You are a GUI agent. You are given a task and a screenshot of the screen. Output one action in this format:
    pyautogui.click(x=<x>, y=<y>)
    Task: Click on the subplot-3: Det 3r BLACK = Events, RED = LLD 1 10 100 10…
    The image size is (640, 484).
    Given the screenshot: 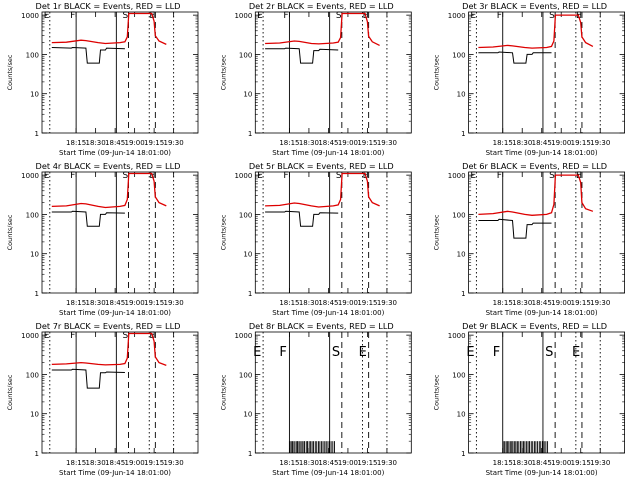 What is the action you would take?
    pyautogui.click(x=529, y=79)
    